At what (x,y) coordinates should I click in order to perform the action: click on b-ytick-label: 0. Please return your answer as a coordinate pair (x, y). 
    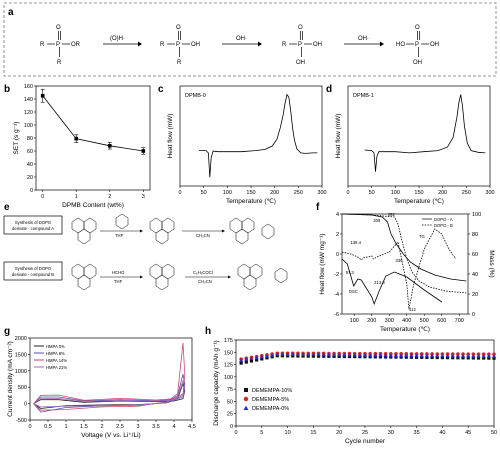
    Looking at the image, I should click on (31, 191).